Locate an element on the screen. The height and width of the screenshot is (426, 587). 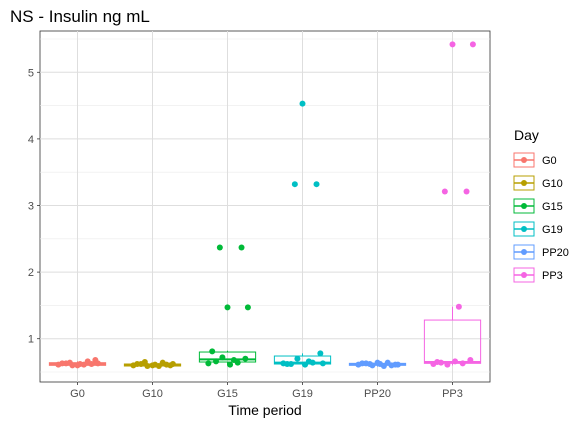
x-tick-label: G10 is located at coordinates (152, 394).